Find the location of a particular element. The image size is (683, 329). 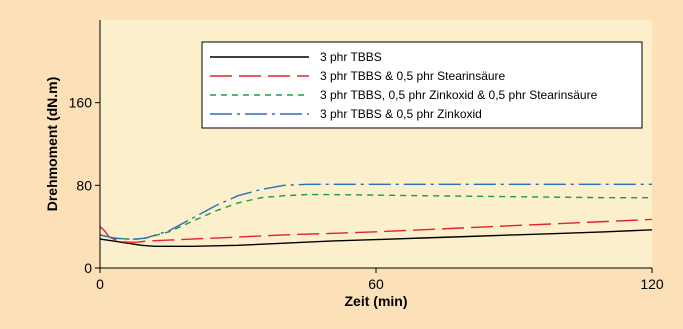

y-tick-label: 0 is located at coordinates (88, 268).